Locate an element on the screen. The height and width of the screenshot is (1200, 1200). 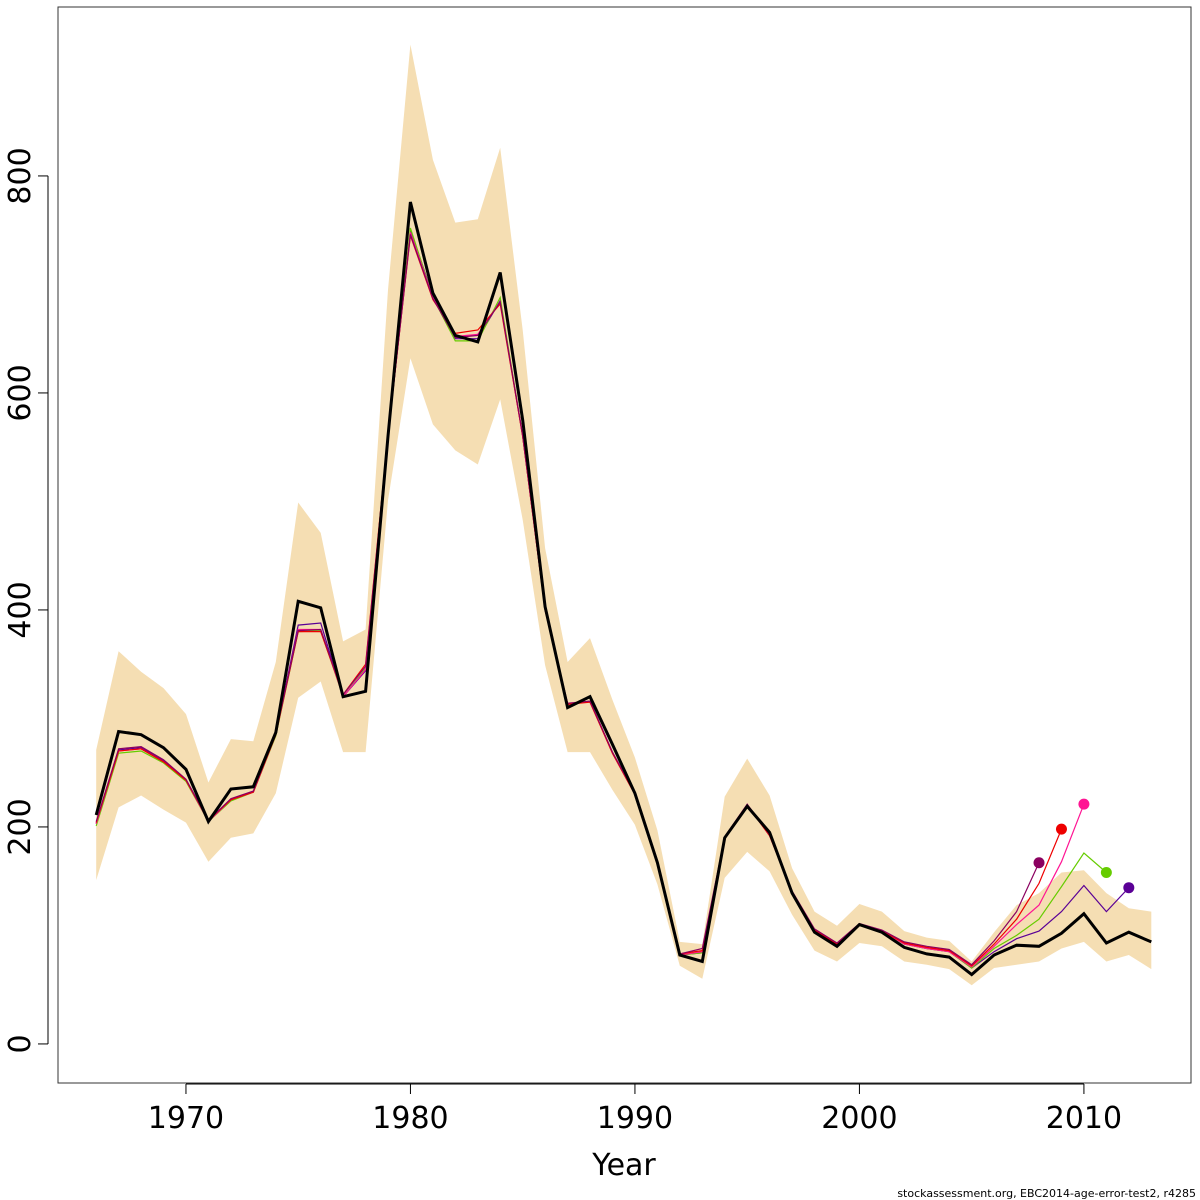
y-tick-label: 0 is located at coordinates (20, 1043).